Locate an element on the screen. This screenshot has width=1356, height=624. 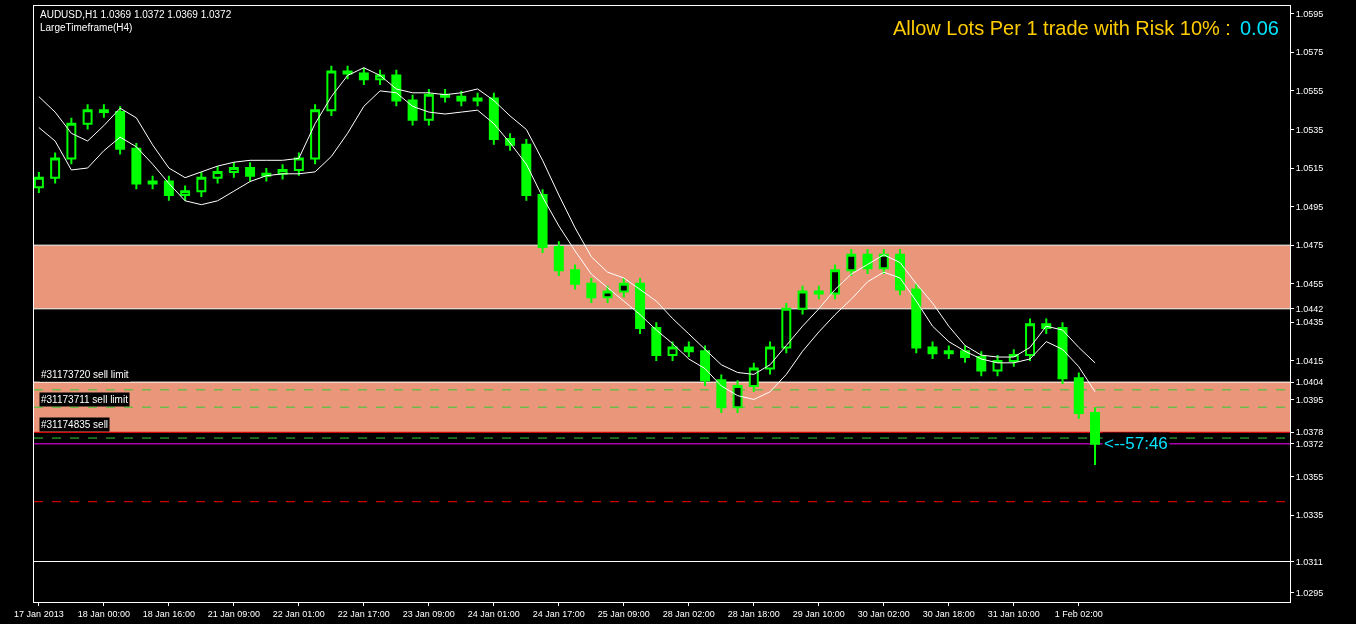
x-tick-label: 30 Jan 02:00 is located at coordinates (883, 613).